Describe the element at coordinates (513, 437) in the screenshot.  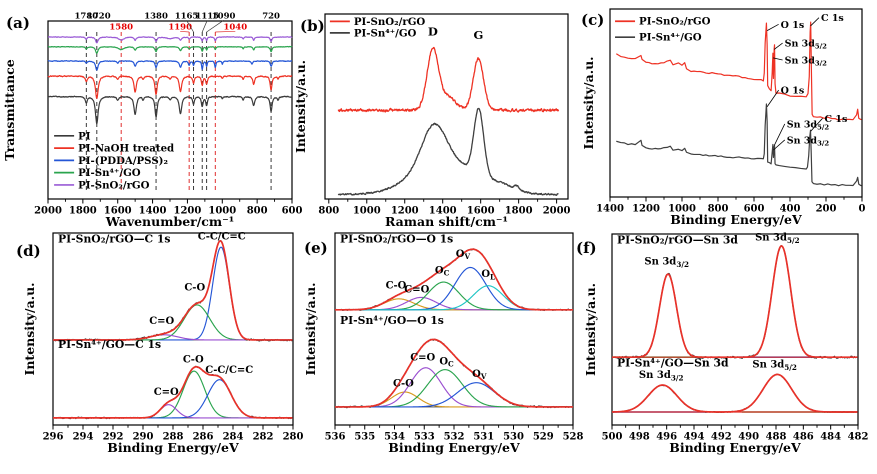
I see `x-tick-label: 530` at that location.